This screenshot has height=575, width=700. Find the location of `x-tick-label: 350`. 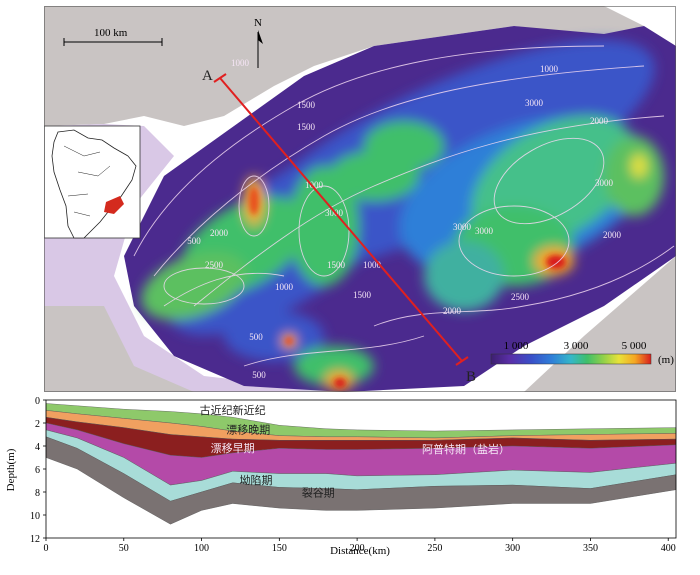

x-tick-label: 350 is located at coordinates (590, 548).